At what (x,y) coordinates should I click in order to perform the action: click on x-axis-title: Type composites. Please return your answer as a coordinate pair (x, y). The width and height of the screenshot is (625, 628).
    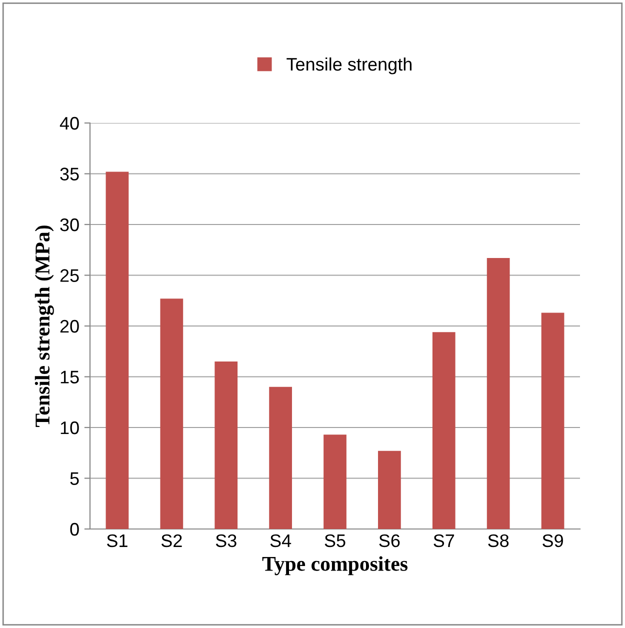
    Looking at the image, I should click on (335, 566).